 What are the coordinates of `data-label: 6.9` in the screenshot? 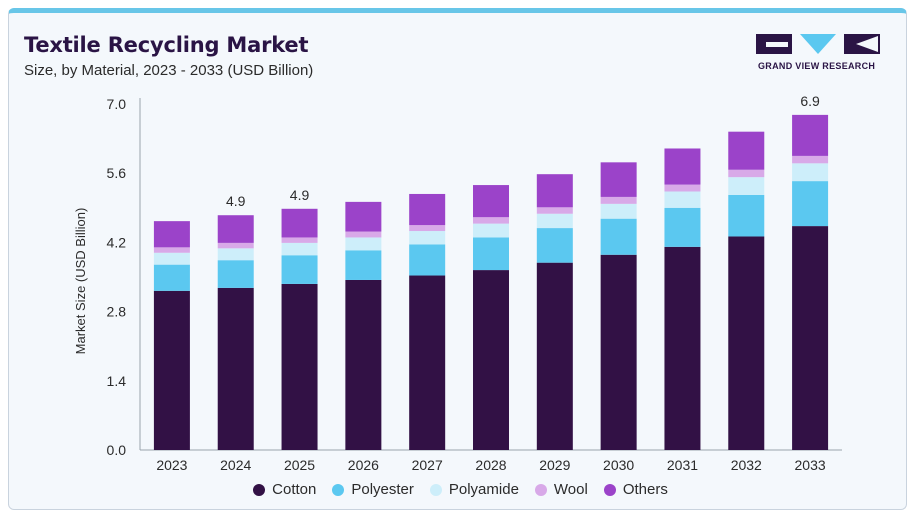 It's located at (810, 101).